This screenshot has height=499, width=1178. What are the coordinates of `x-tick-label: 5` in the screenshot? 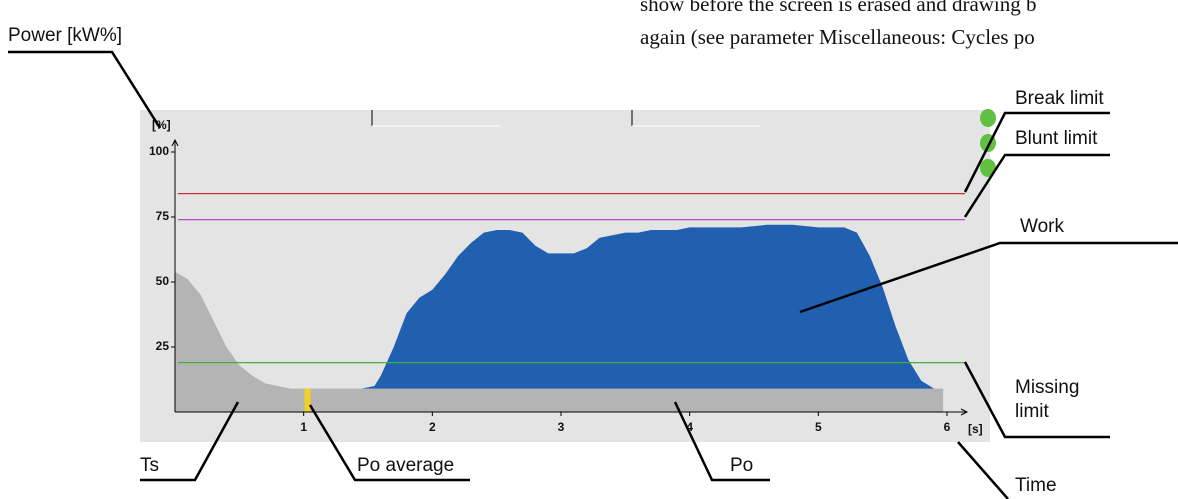 It's located at (818, 427).